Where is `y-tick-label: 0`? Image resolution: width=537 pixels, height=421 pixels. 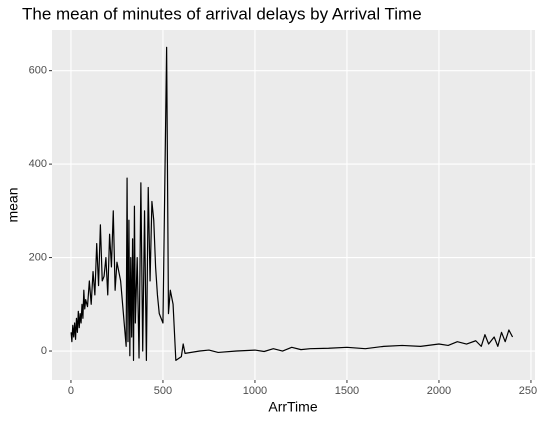 y-tick-label: 0 is located at coordinates (44, 351).